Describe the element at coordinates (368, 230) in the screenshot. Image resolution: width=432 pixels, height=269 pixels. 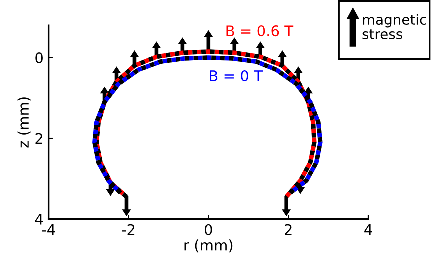
I see `x-tick-label: 4` at that location.